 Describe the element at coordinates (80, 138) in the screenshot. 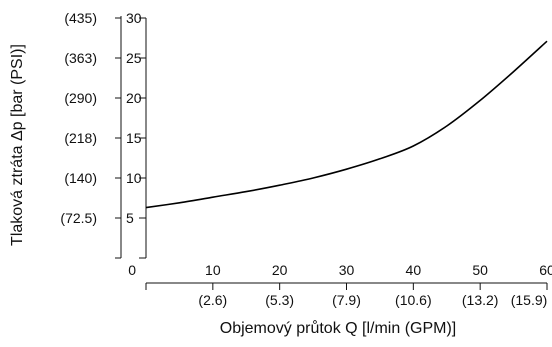

I see `y-secondary-tick-label: (218)` at that location.